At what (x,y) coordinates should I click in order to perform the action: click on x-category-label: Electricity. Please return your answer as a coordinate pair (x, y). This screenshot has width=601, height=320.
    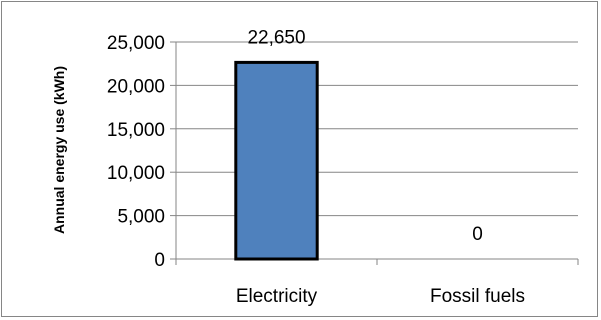
    Looking at the image, I should click on (277, 296).